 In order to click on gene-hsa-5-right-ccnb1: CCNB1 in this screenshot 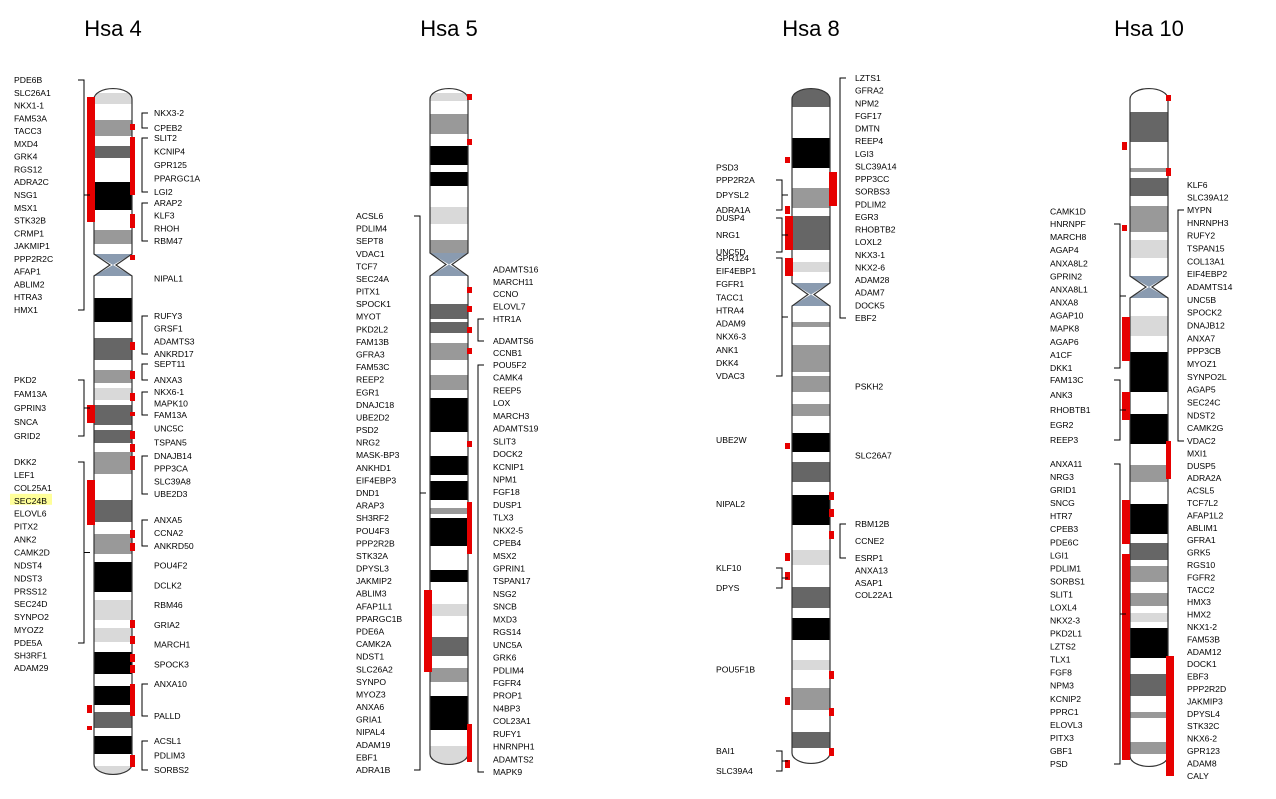, I will do `click(507, 353)`.